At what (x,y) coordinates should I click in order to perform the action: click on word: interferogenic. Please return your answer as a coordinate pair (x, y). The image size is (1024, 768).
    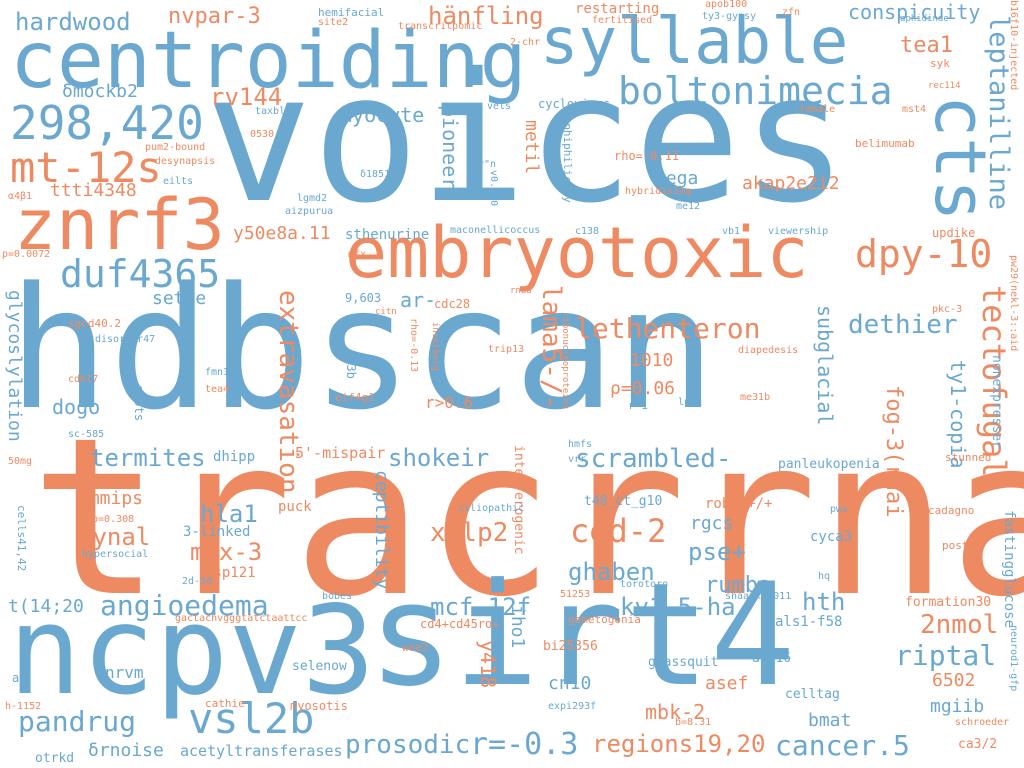
    Looking at the image, I should click on (518, 500).